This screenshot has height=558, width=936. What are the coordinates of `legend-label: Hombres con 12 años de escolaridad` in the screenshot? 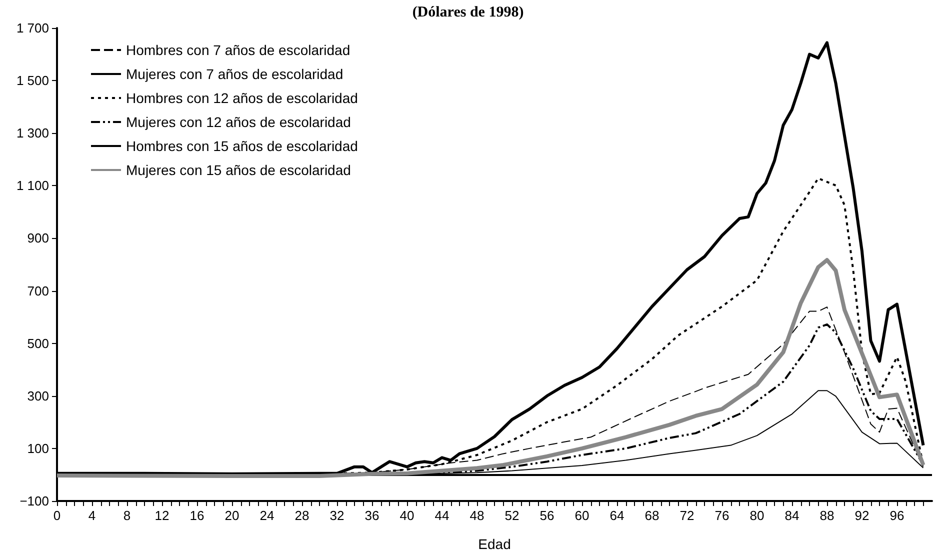 It's located at (242, 98).